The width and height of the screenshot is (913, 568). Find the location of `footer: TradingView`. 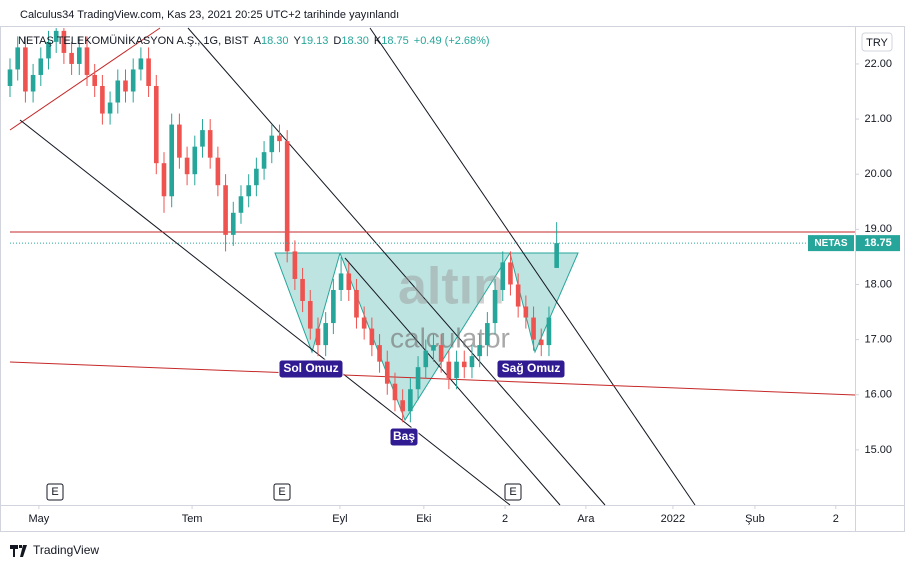

footer: TradingView is located at coordinates (66, 550).